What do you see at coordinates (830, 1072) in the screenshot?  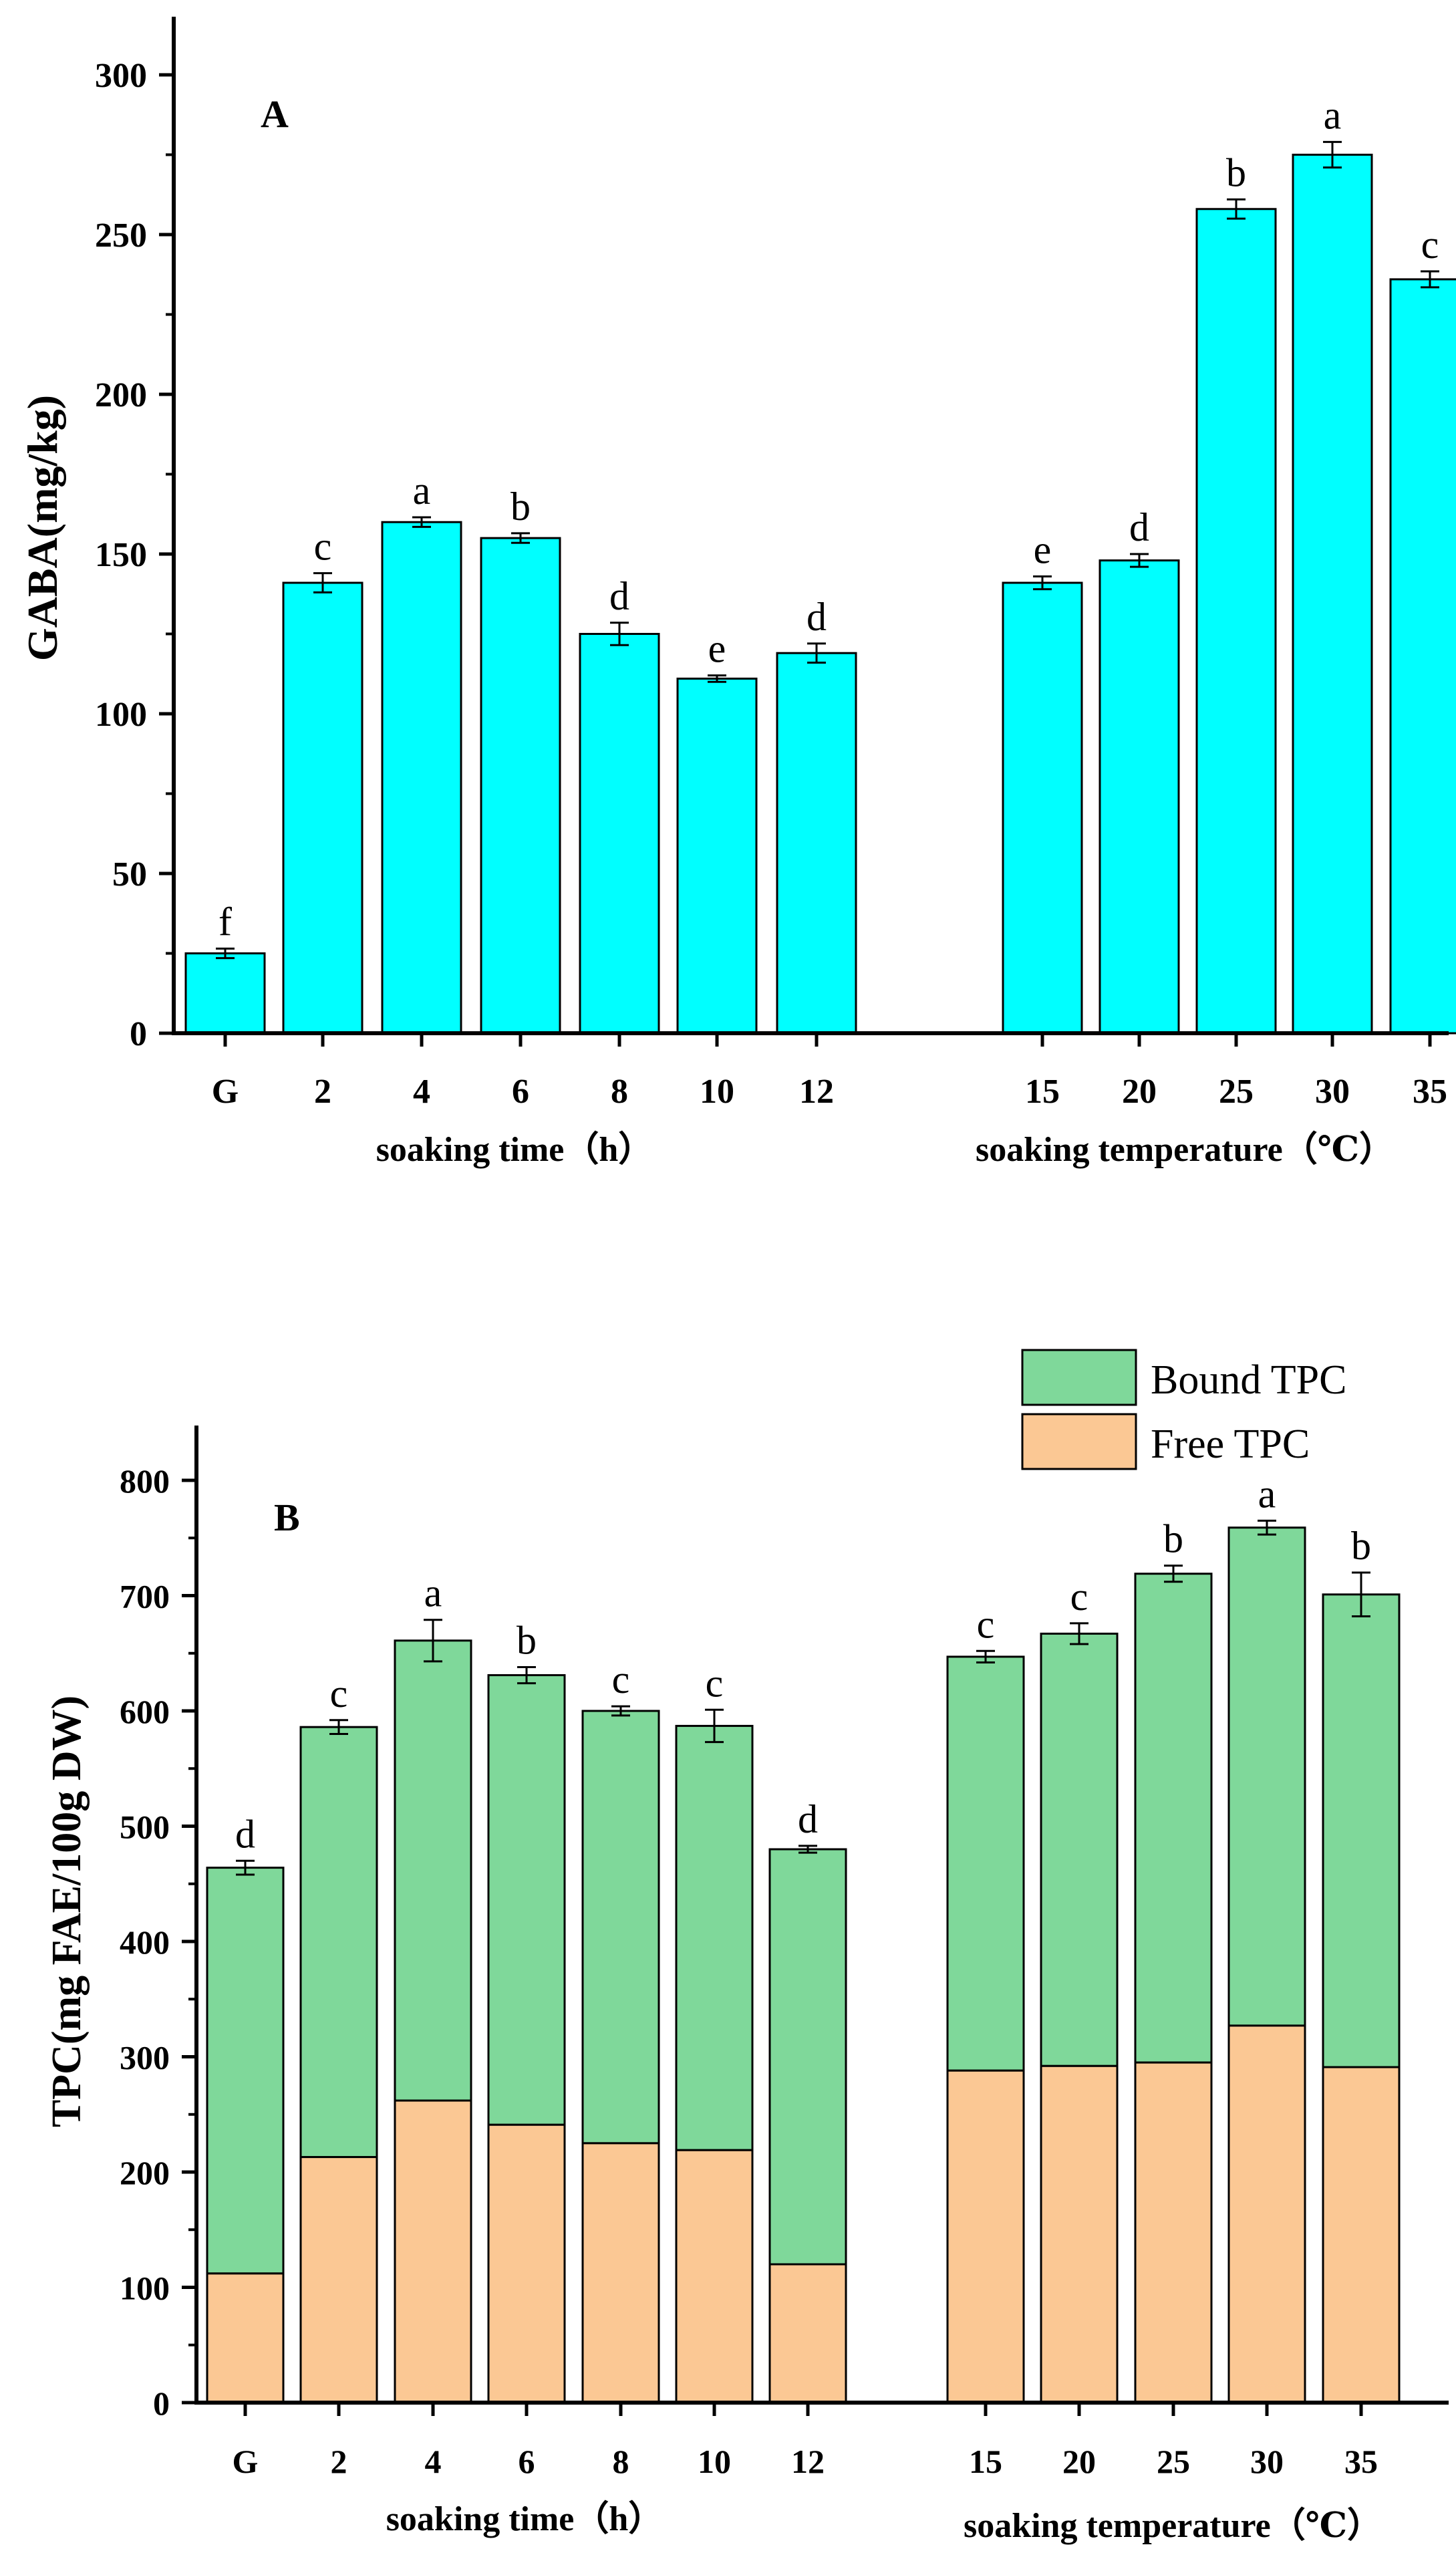 I see `panel-a-x-ticks: G 2 4 6 8 10 12 15 20 25 30 35` at bounding box center [830, 1072].